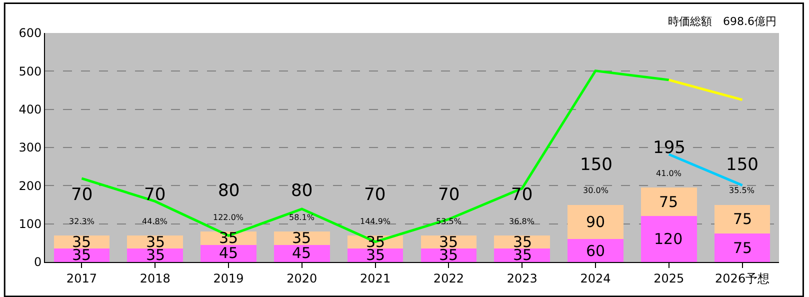 This screenshot has height=297, width=809. I want to click on y-tick-label: 600, so click(30, 33).